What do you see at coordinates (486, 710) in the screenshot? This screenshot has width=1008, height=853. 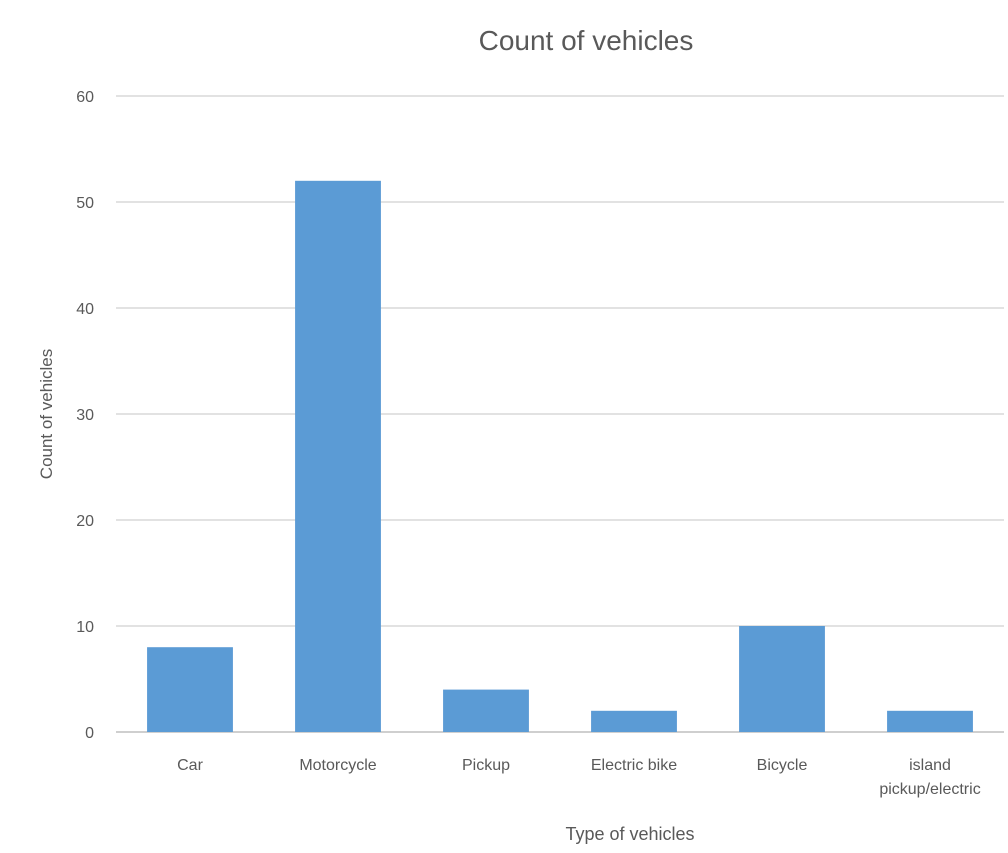 I see `bar-pickup` at bounding box center [486, 710].